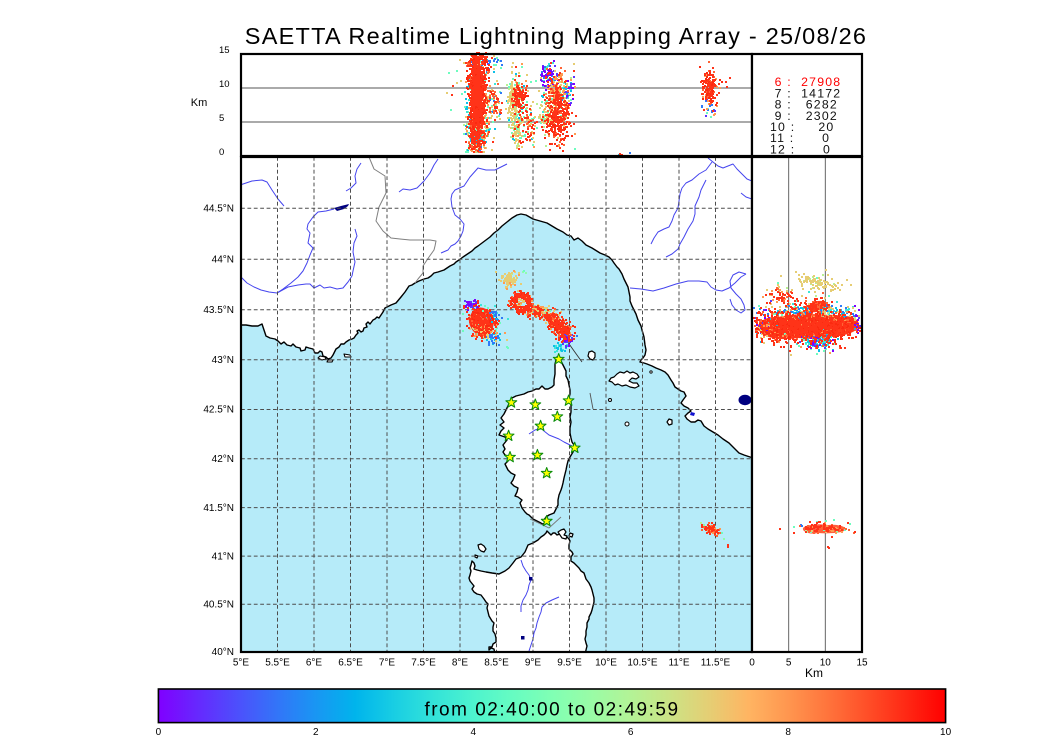  I want to click on svg-text: 6, so click(631, 732).